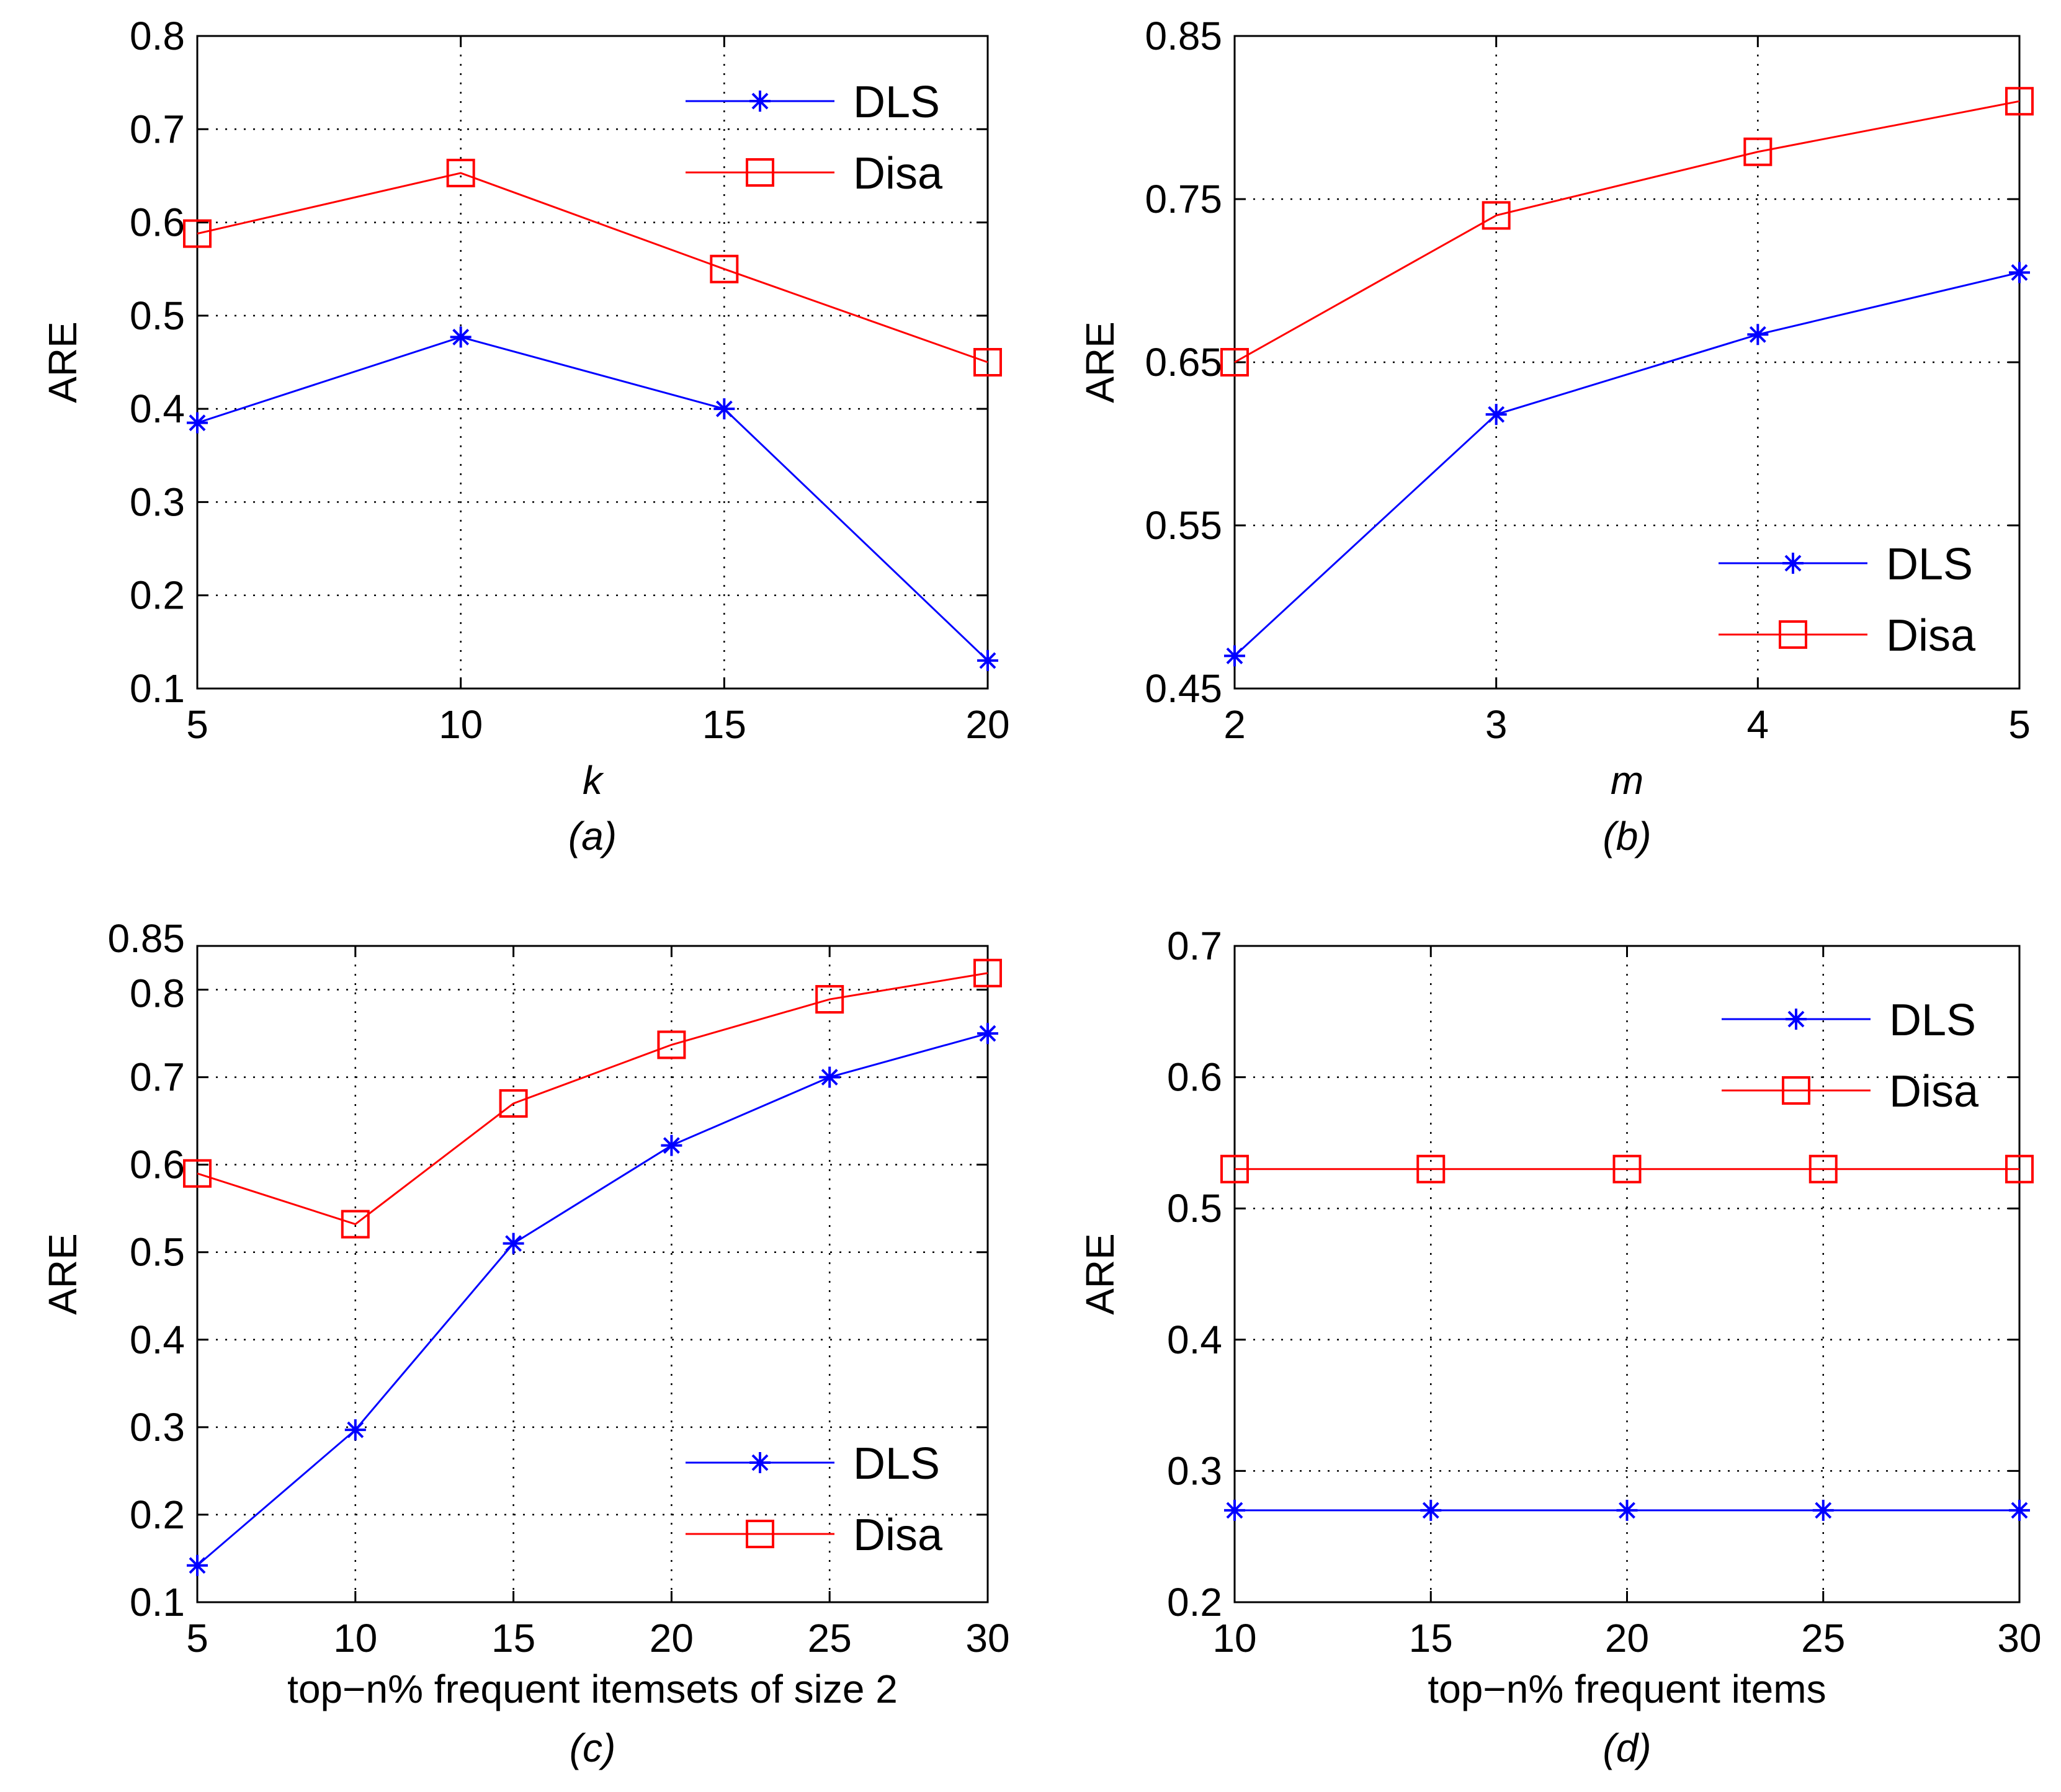  What do you see at coordinates (1183, 689) in the screenshot?
I see `y-tick-label: 0.45` at bounding box center [1183, 689].